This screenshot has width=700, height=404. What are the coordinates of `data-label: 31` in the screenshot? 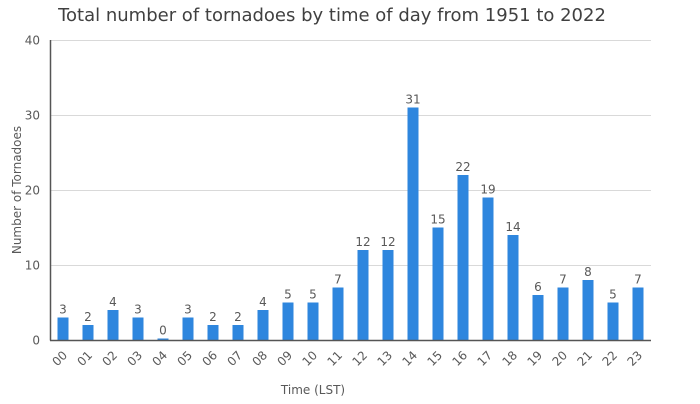 It's located at (412, 100).